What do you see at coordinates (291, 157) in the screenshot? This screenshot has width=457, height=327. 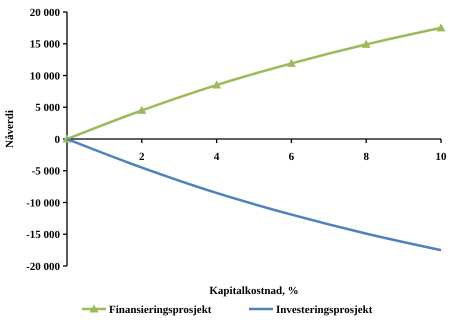 I see `x-tick-label: 6` at bounding box center [291, 157].